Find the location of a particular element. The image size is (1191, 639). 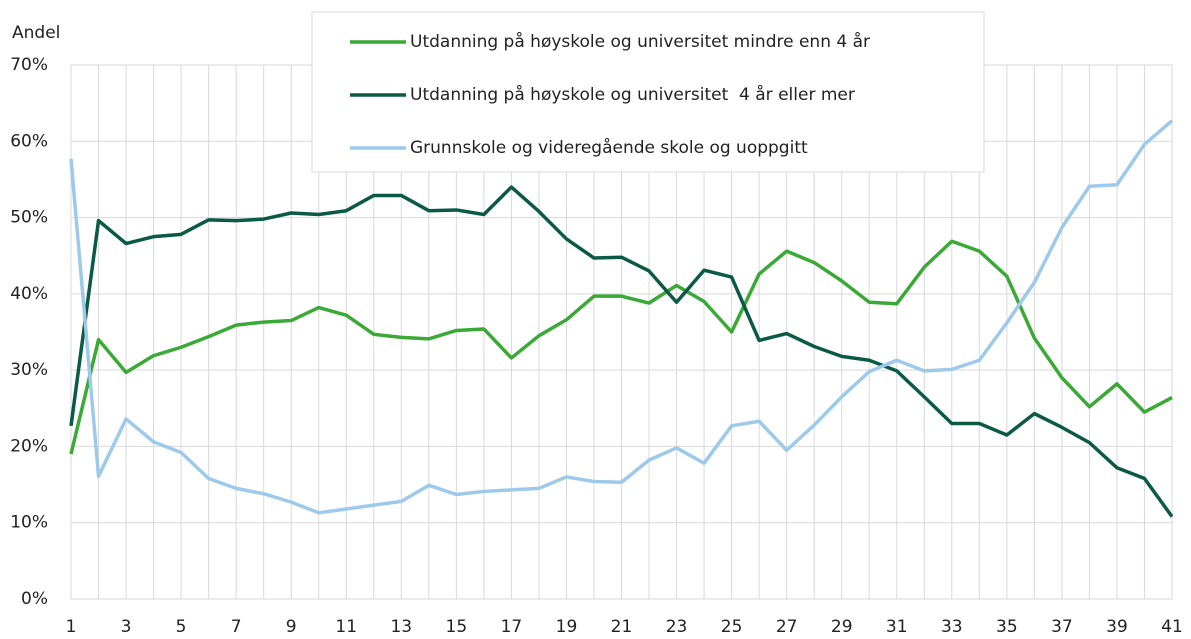

x-tick-label: 1 is located at coordinates (71, 627).